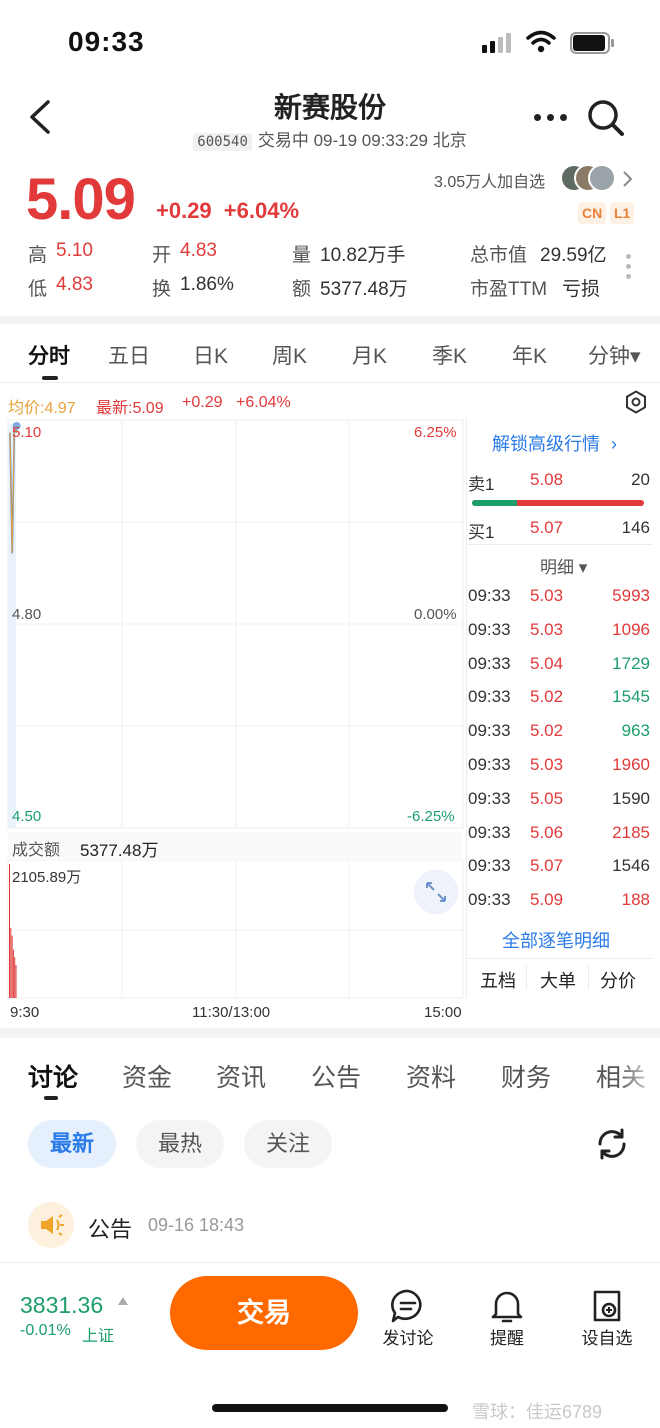 The image size is (660, 1428). What do you see at coordinates (581, 289) in the screenshot?
I see `pe-value: 亏损` at bounding box center [581, 289].